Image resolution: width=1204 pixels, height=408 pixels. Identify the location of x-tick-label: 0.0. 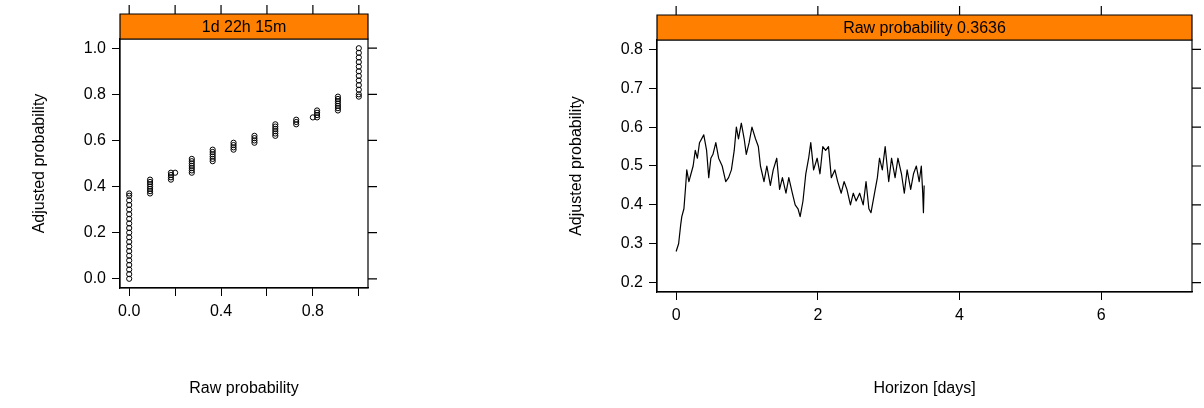
(129, 311).